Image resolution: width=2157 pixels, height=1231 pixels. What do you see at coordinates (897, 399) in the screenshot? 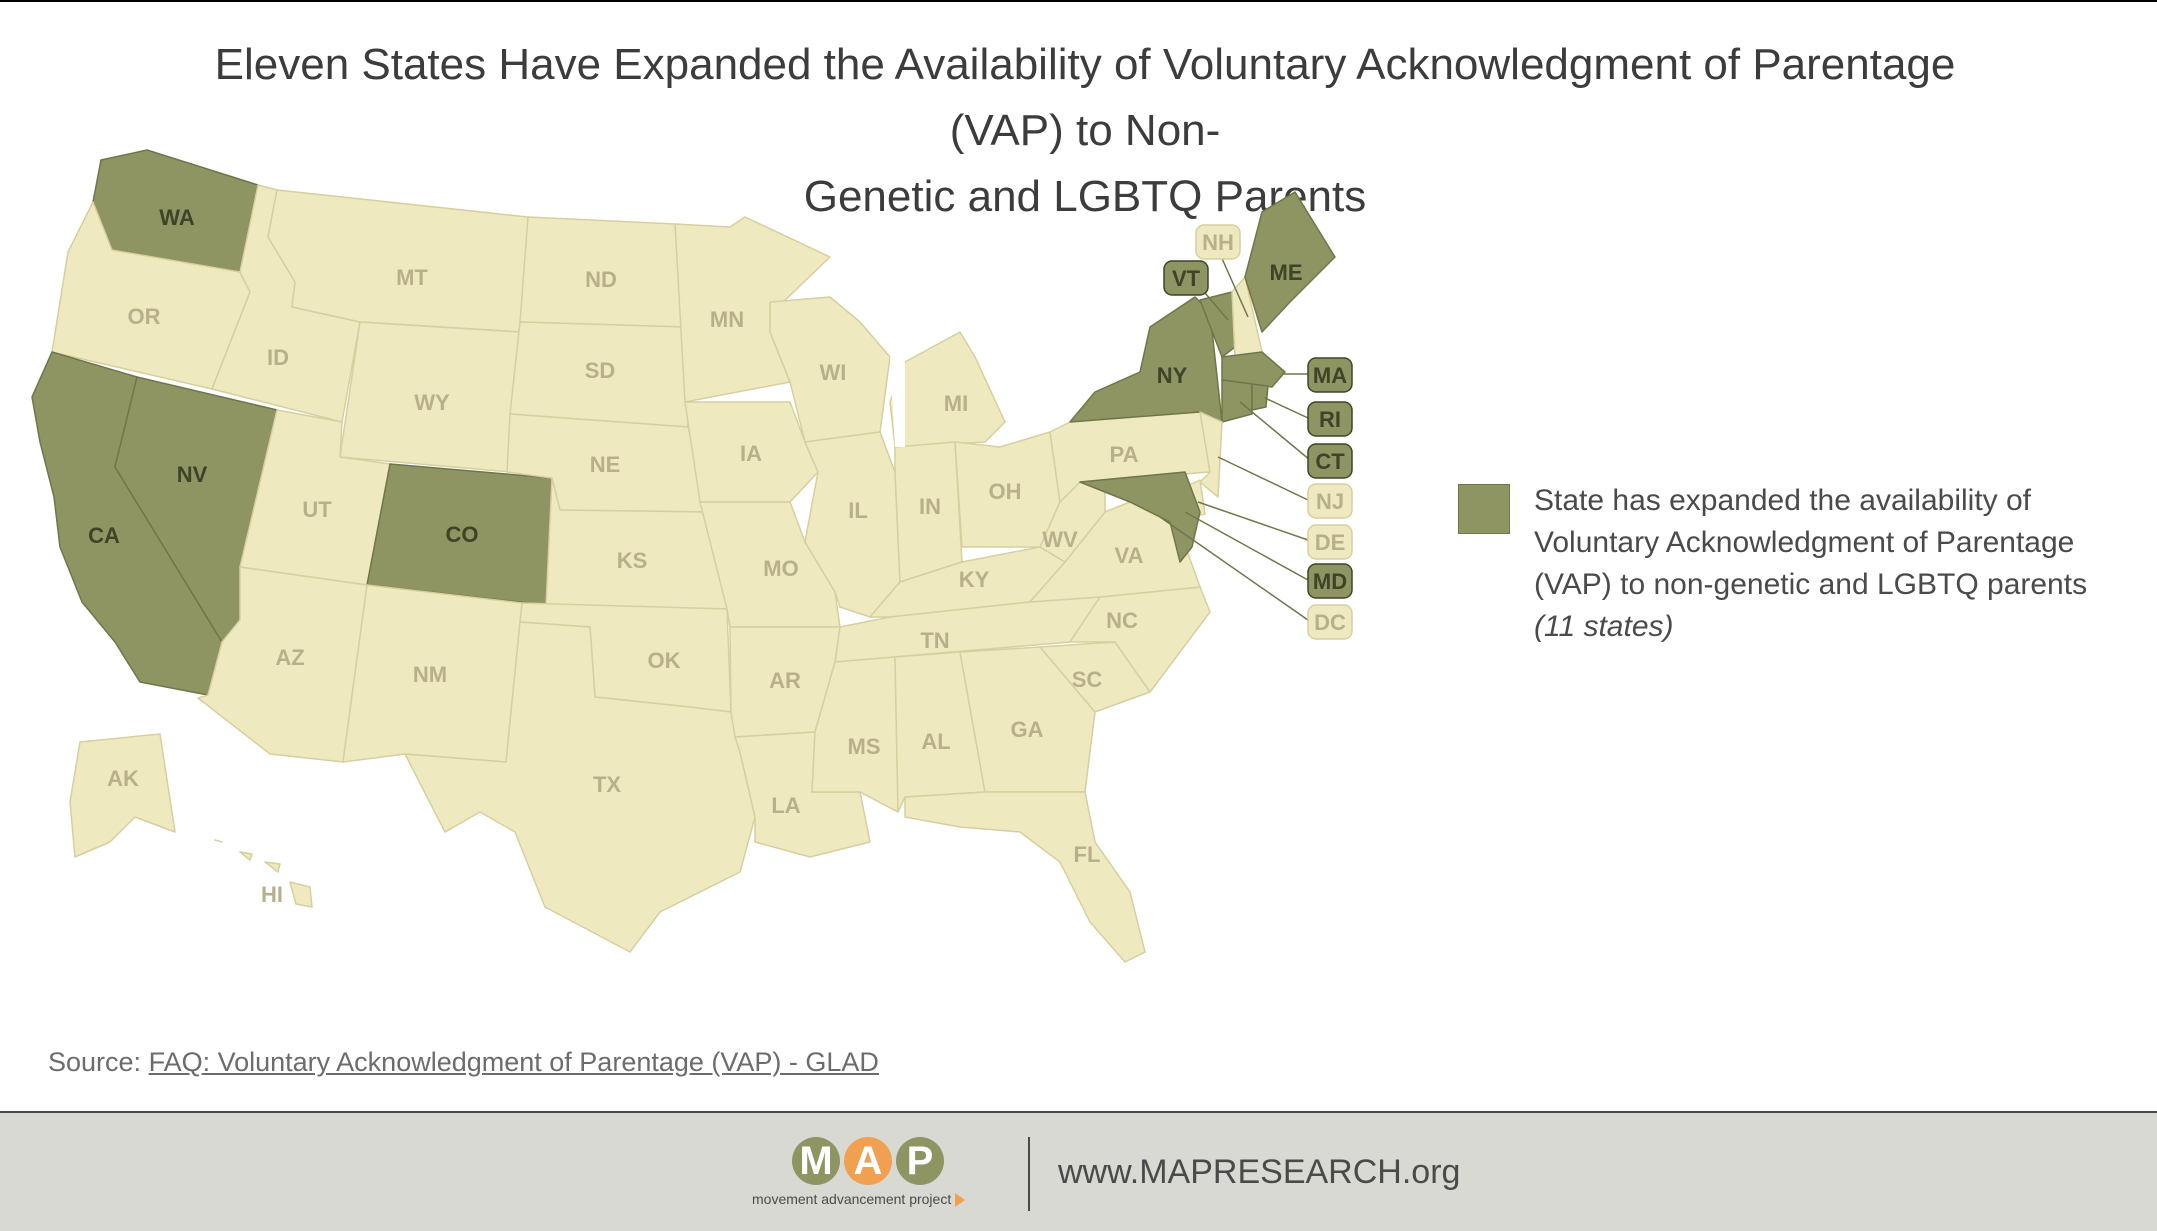
I see `lake-michigan` at bounding box center [897, 399].